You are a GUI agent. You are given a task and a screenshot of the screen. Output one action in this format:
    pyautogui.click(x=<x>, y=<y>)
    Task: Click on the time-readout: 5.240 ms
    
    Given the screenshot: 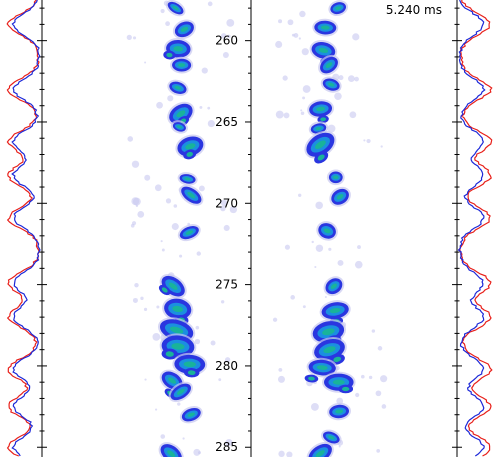 What is the action you would take?
    pyautogui.click(x=414, y=10)
    